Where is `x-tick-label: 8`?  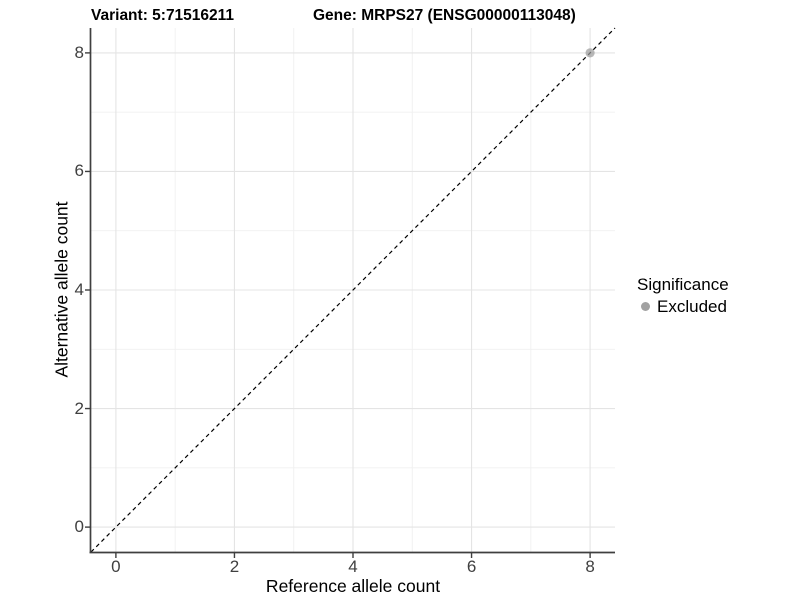 x-tick-label: 8 is located at coordinates (590, 566).